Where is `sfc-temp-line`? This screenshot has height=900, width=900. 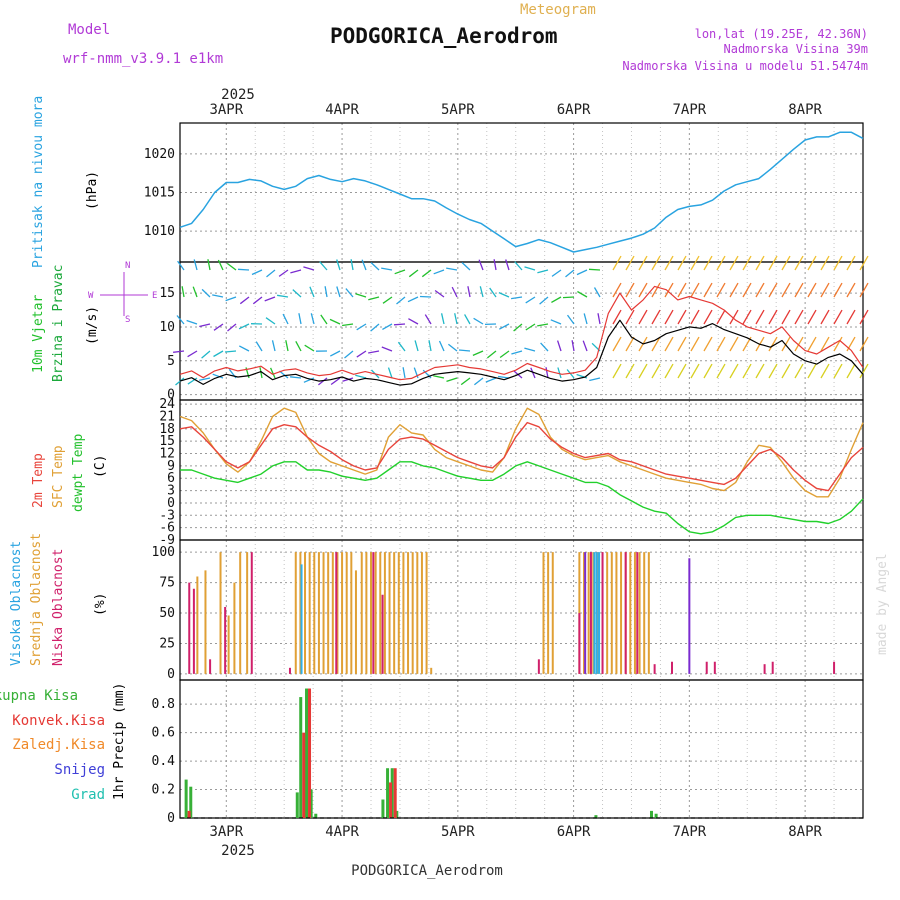 sfc-temp-line is located at coordinates (521, 452).